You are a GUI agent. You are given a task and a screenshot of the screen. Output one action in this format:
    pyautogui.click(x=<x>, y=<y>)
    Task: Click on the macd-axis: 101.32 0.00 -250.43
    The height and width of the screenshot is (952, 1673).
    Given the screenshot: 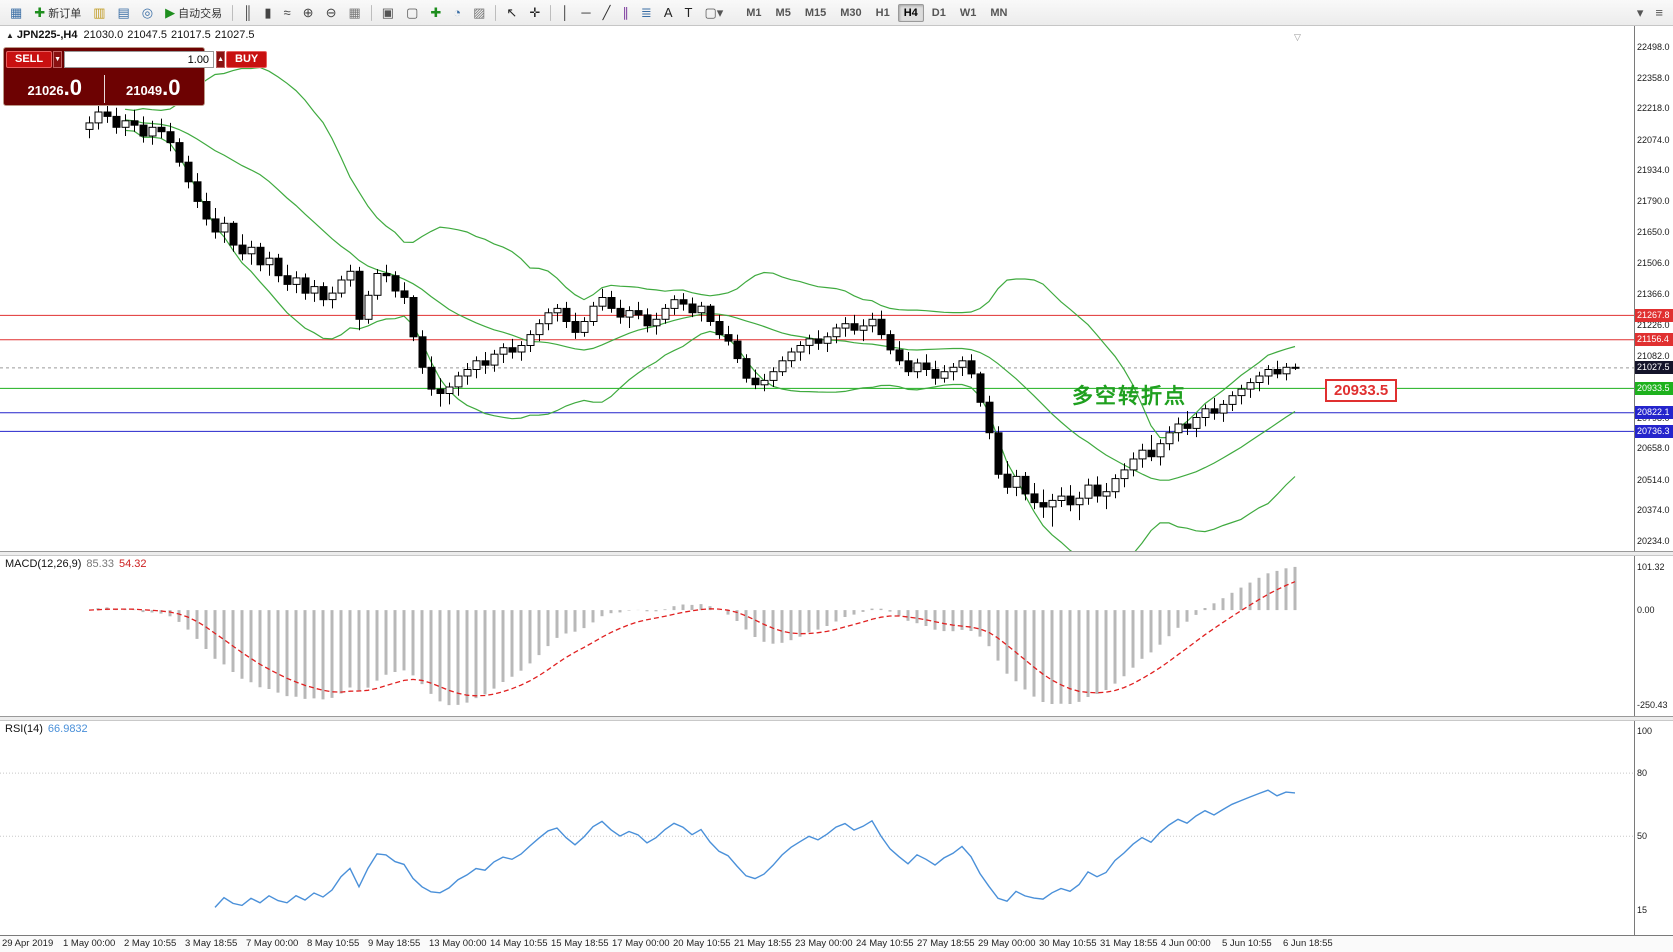 What is the action you would take?
    pyautogui.click(x=1653, y=636)
    